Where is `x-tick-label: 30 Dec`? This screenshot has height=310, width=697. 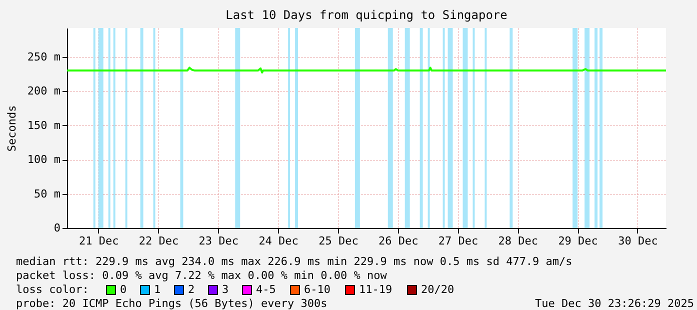 x-tick-label: 30 Dec is located at coordinates (638, 241).